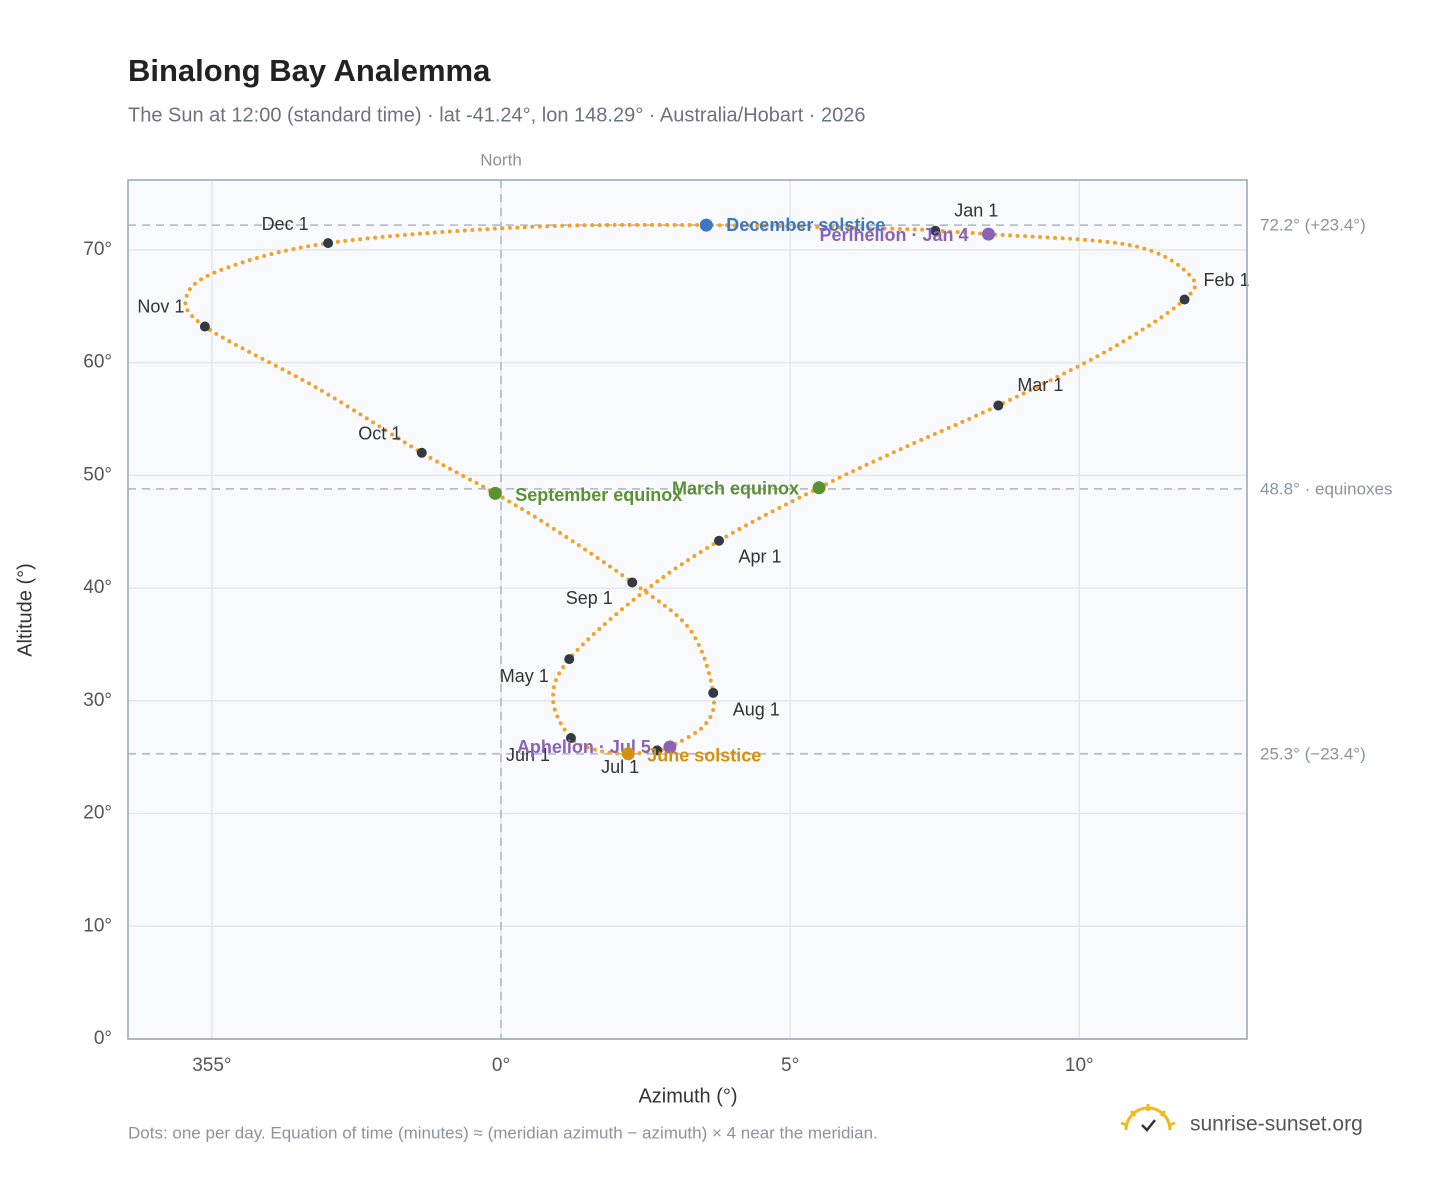  Describe the element at coordinates (97, 474) in the screenshot. I see `y-tick-label: 50°` at that location.